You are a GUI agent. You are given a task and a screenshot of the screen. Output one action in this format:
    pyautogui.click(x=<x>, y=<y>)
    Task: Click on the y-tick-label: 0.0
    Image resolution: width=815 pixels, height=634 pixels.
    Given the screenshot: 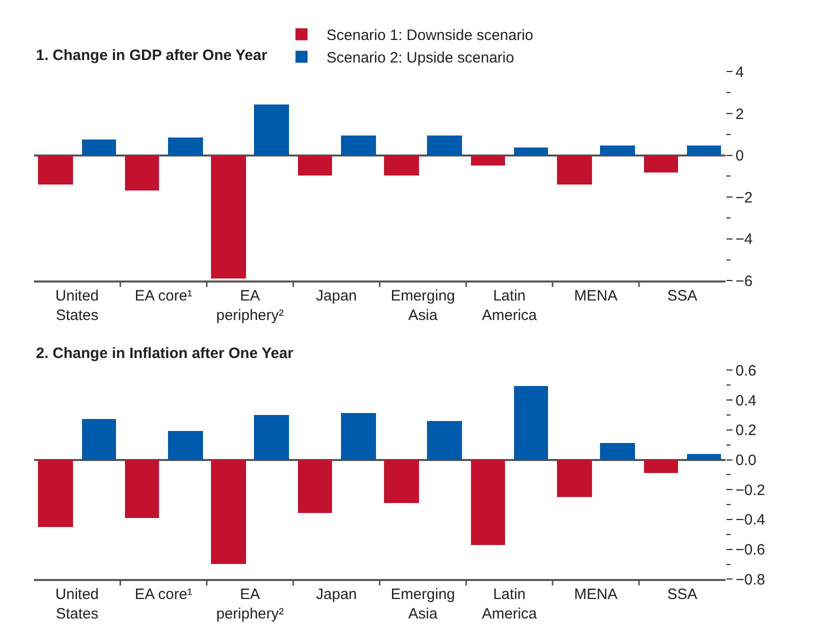 What is the action you would take?
    pyautogui.click(x=746, y=461)
    